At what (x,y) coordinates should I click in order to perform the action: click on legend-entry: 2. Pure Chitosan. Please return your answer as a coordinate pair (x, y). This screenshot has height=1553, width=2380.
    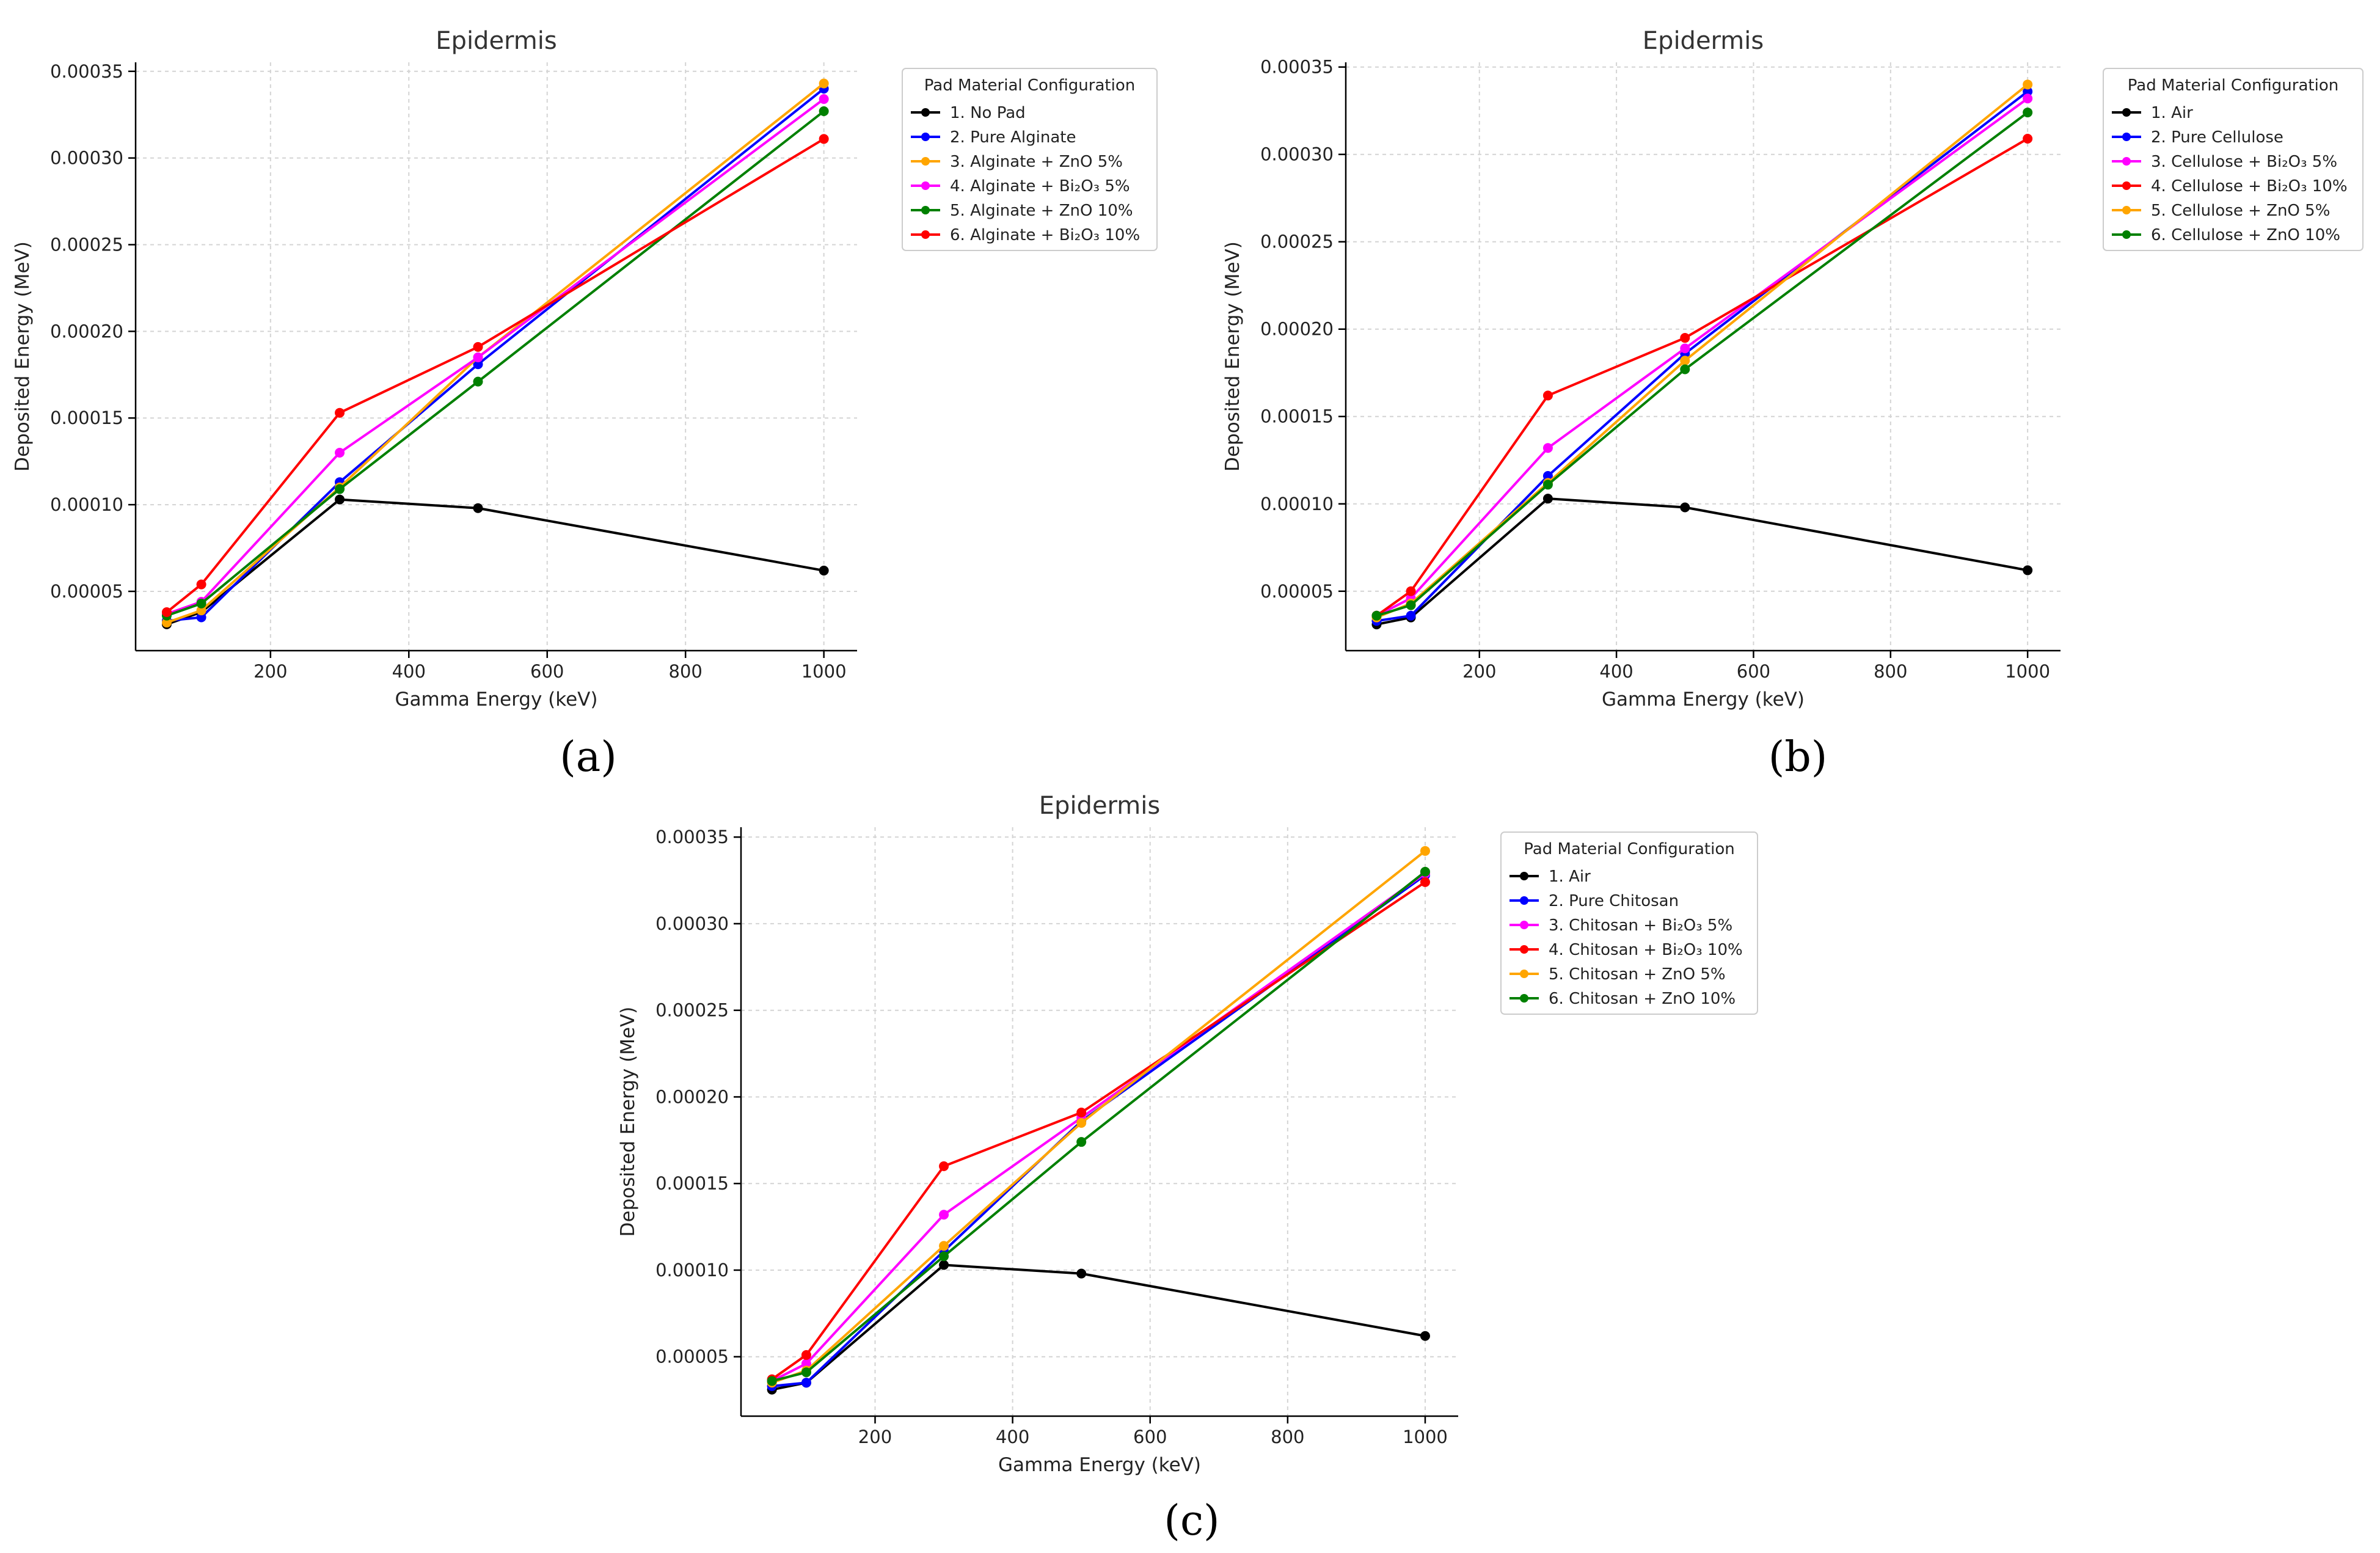
    Looking at the image, I should click on (1594, 901).